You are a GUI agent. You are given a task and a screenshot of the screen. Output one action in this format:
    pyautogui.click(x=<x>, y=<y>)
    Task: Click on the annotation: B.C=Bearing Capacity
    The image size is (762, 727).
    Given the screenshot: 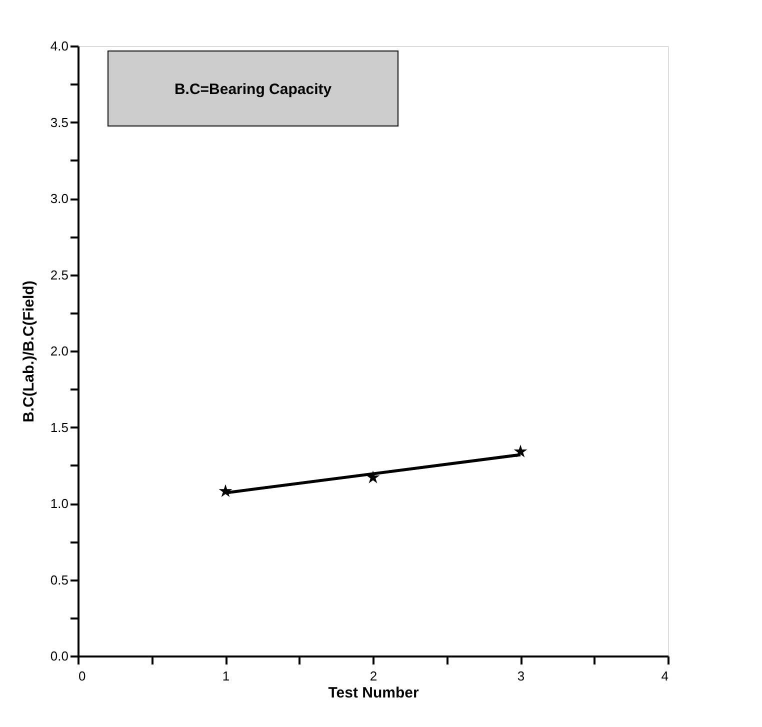 What is the action you would take?
    pyautogui.click(x=253, y=89)
    